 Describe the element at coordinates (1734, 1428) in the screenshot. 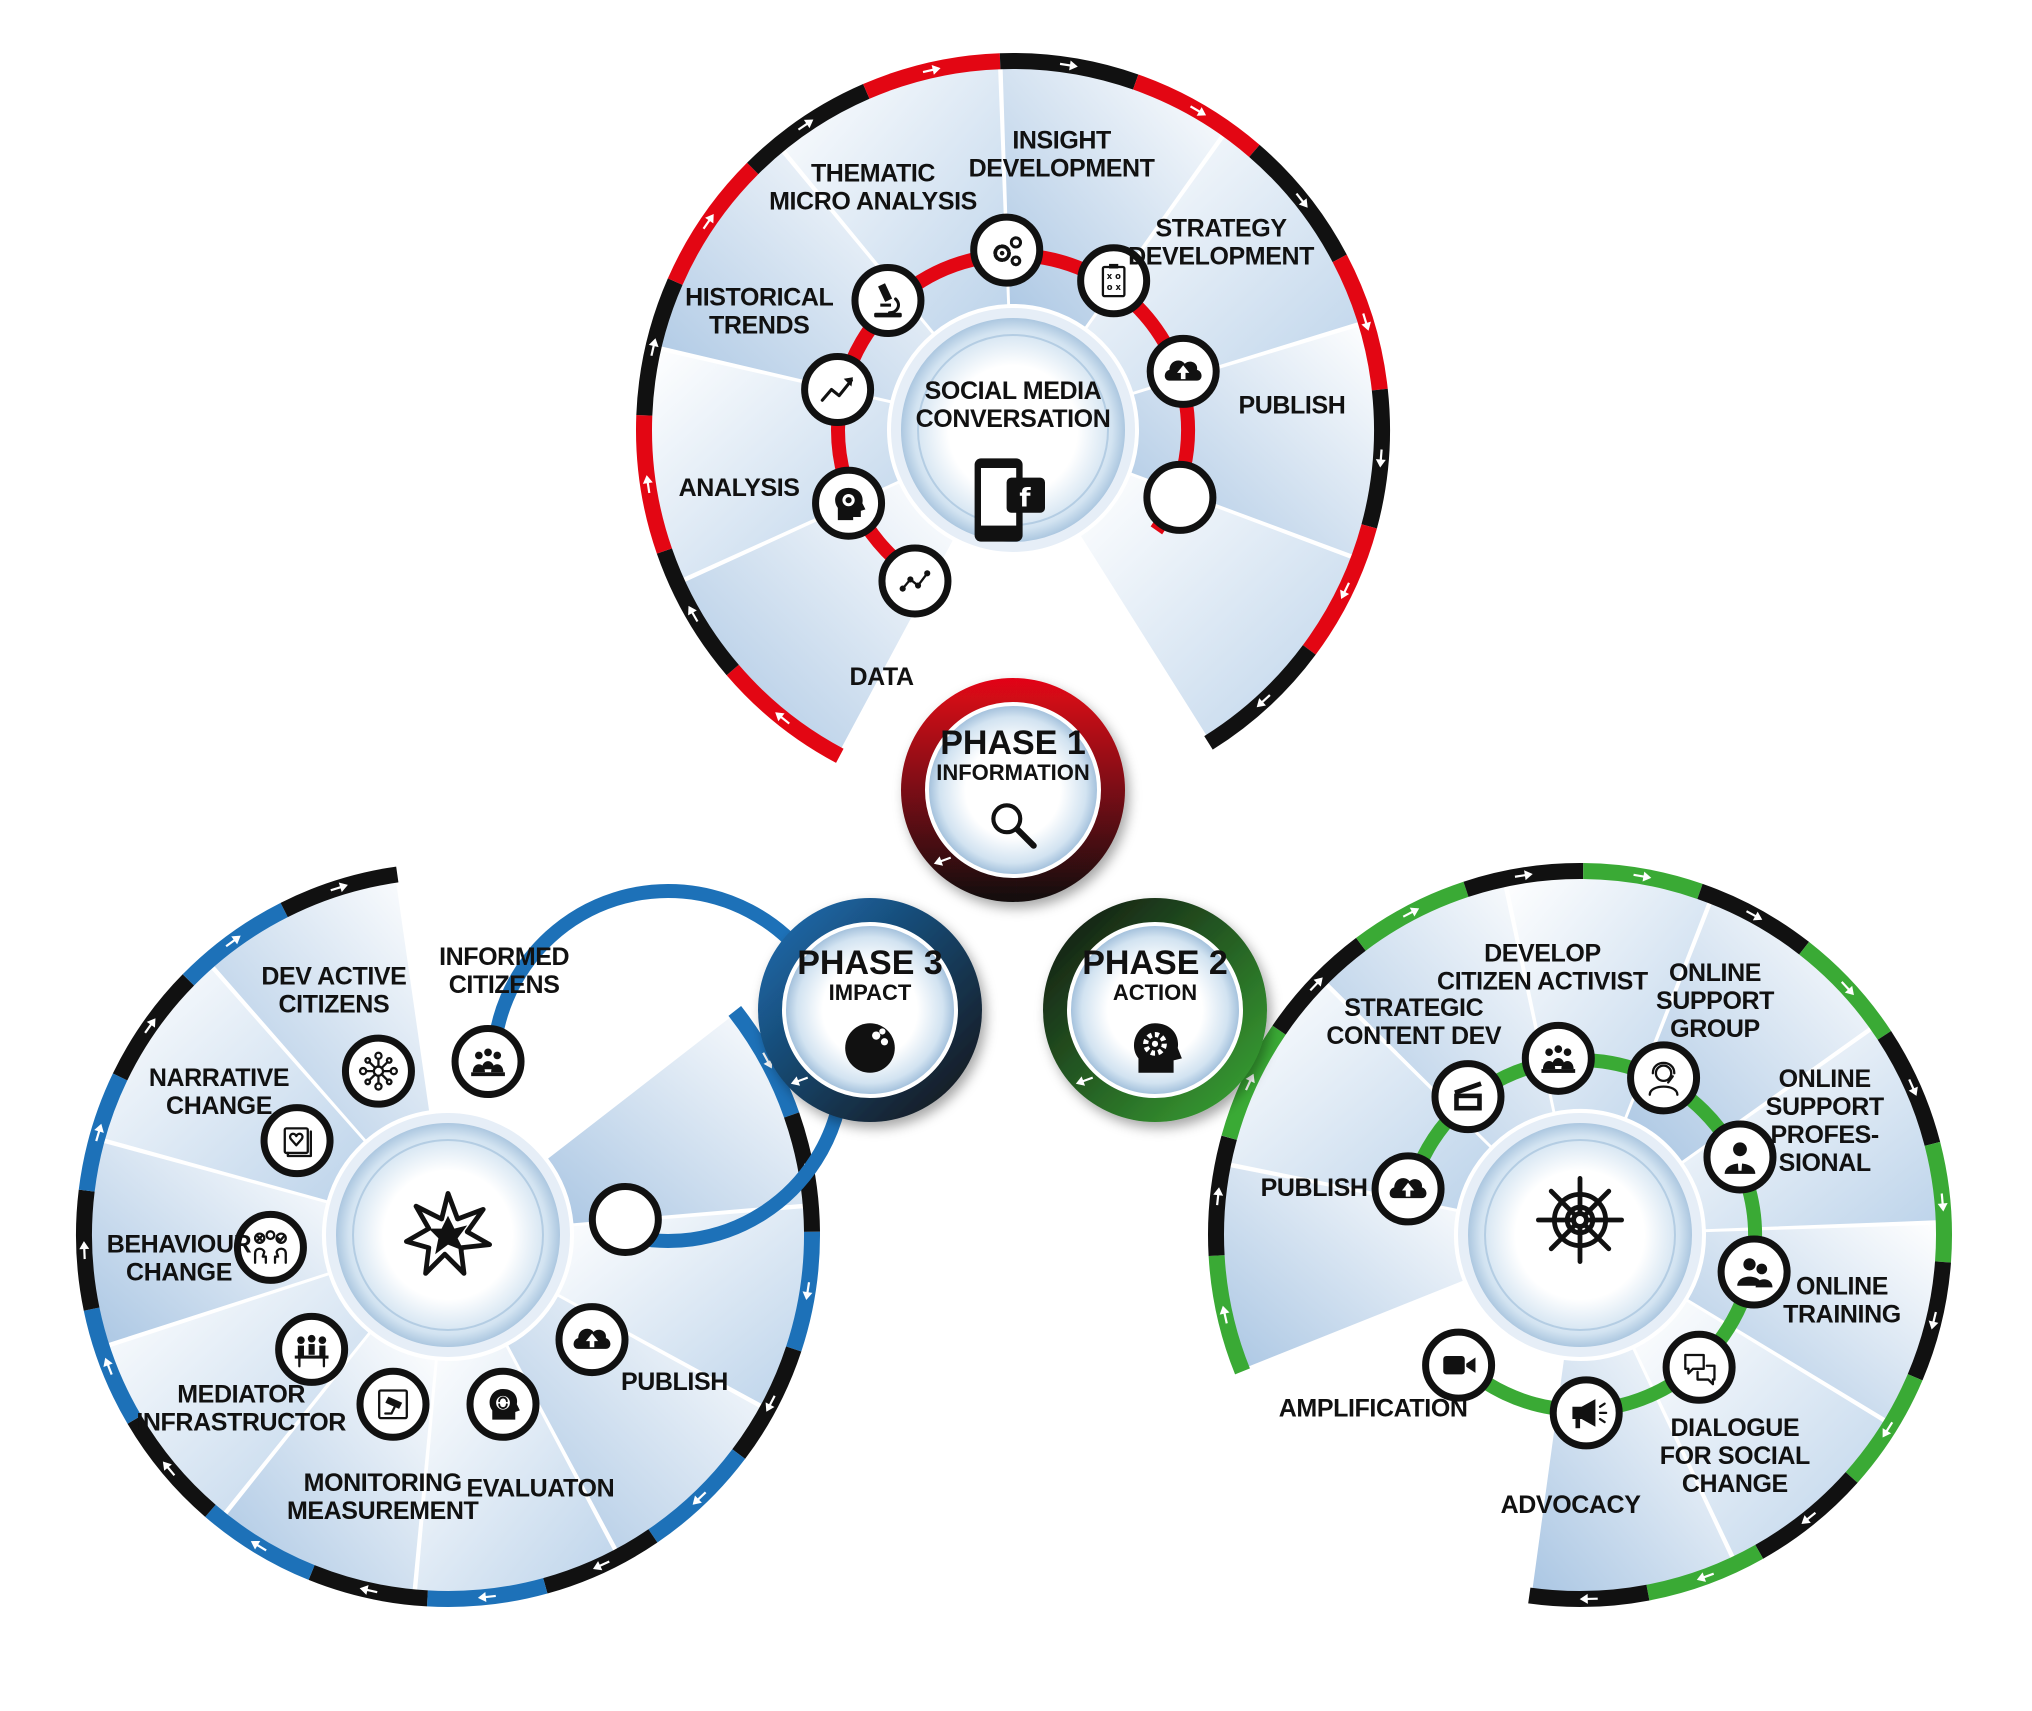

I see `step-label-line: DIALOGUE` at that location.